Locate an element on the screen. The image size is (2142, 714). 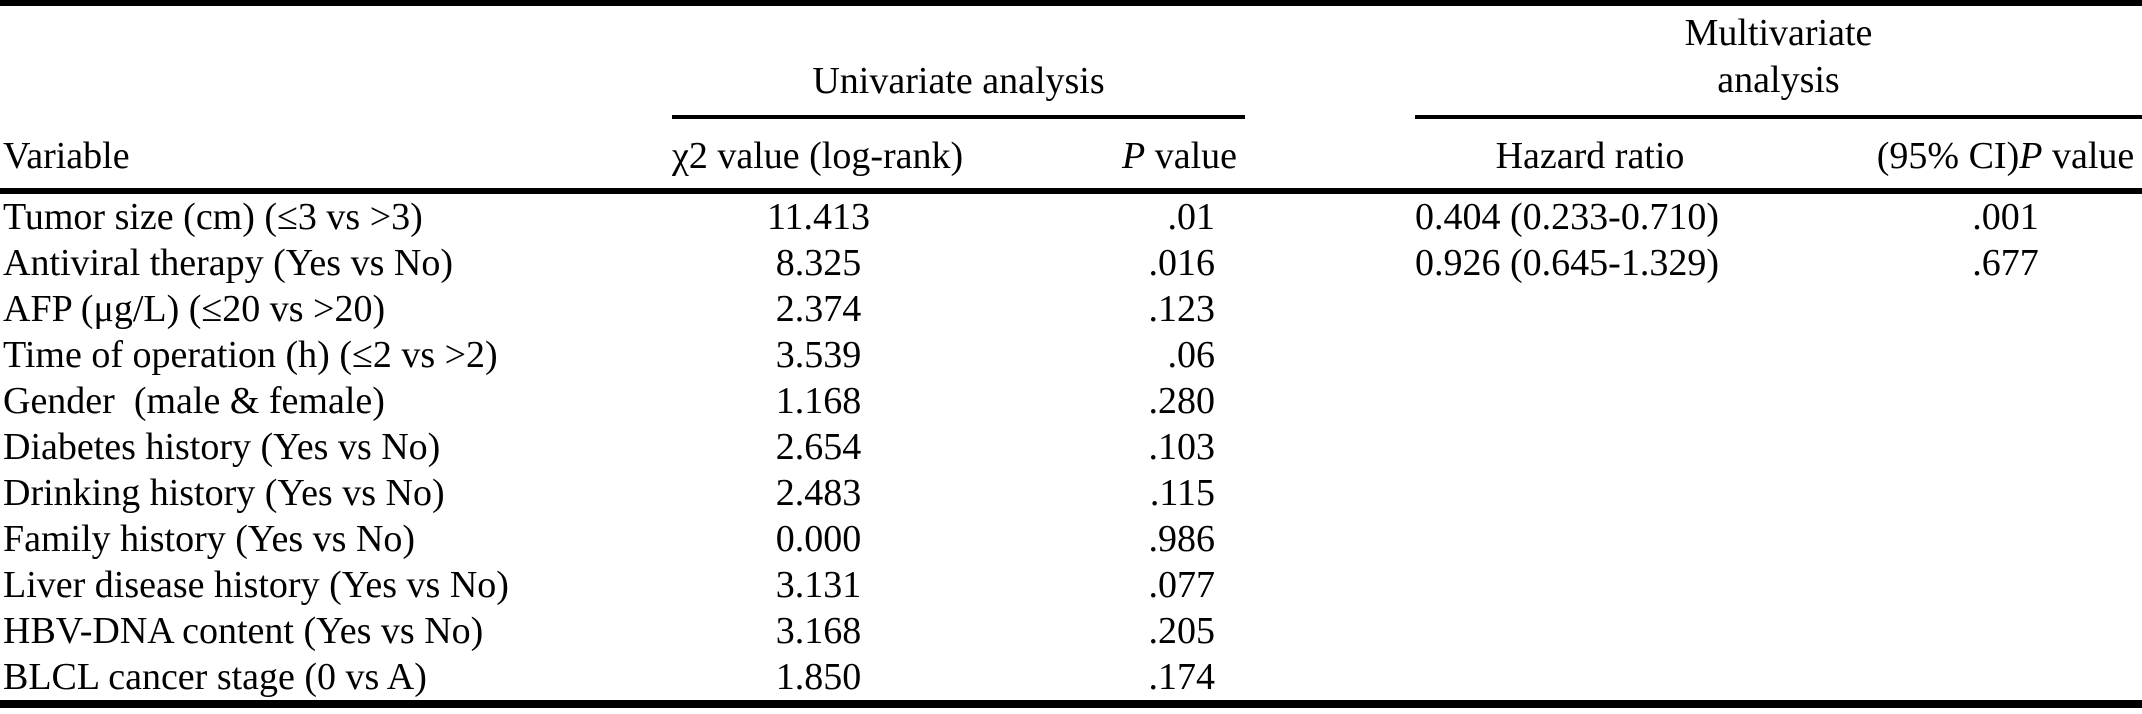
cell-pvalue: .205 is located at coordinates (1182, 631).